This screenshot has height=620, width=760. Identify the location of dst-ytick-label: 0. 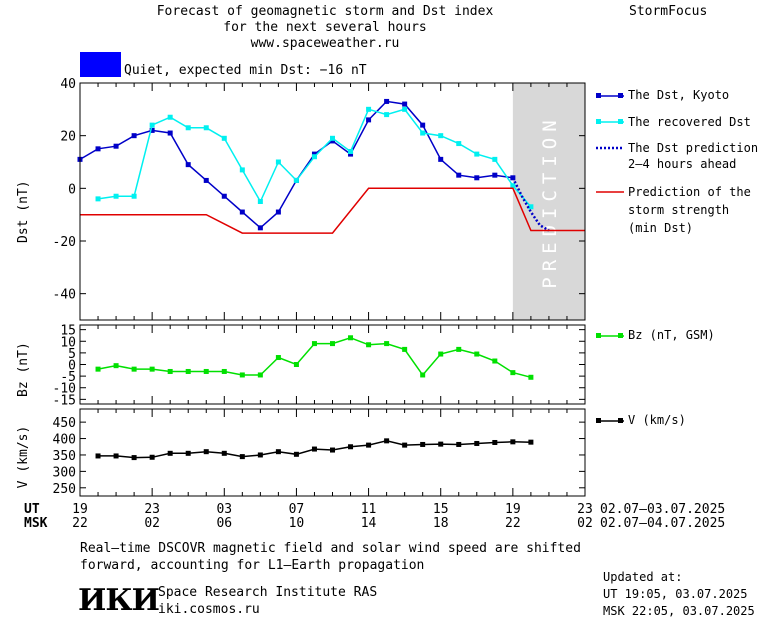
(72, 189).